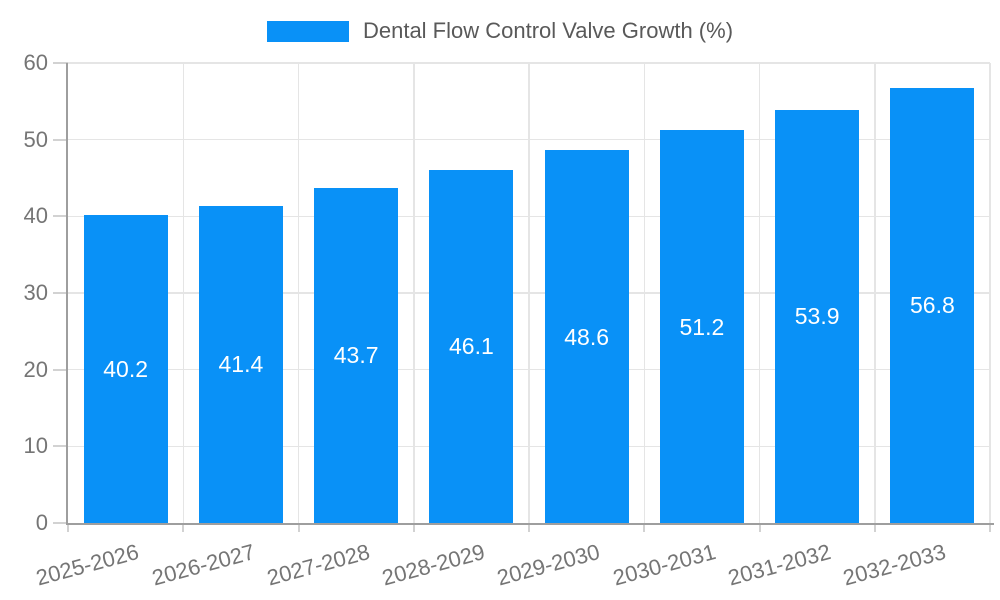 Image resolution: width=1000 pixels, height=600 pixels. Describe the element at coordinates (203, 565) in the screenshot. I see `x-axis-tick-label: 2026-2027` at that location.